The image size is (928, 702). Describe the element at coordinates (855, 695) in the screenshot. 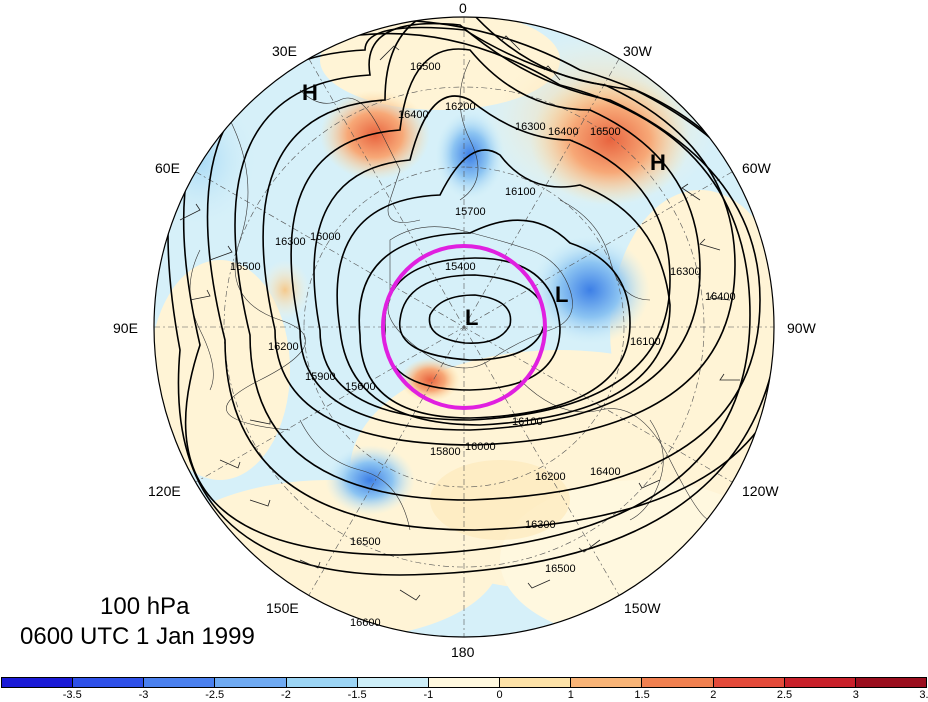

I see `colorbar-tick-label: 3` at that location.